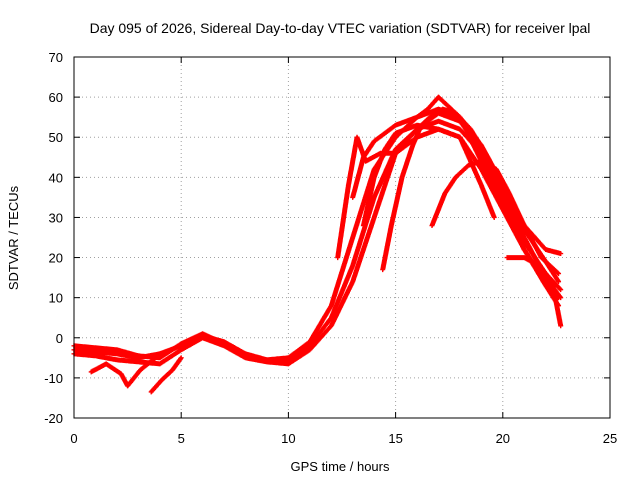  What do you see at coordinates (288, 438) in the screenshot?
I see `x-tick-label: 10` at bounding box center [288, 438].